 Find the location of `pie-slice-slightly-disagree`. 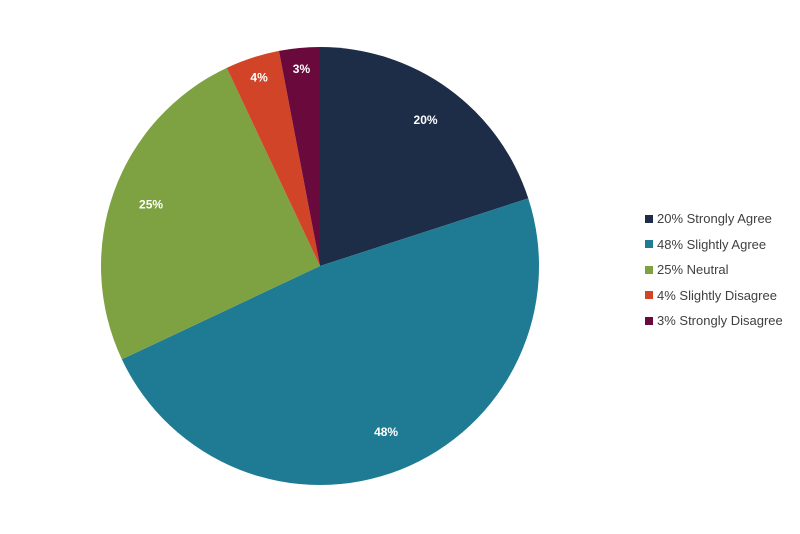

pie-slice-slightly-disagree is located at coordinates (273, 158).